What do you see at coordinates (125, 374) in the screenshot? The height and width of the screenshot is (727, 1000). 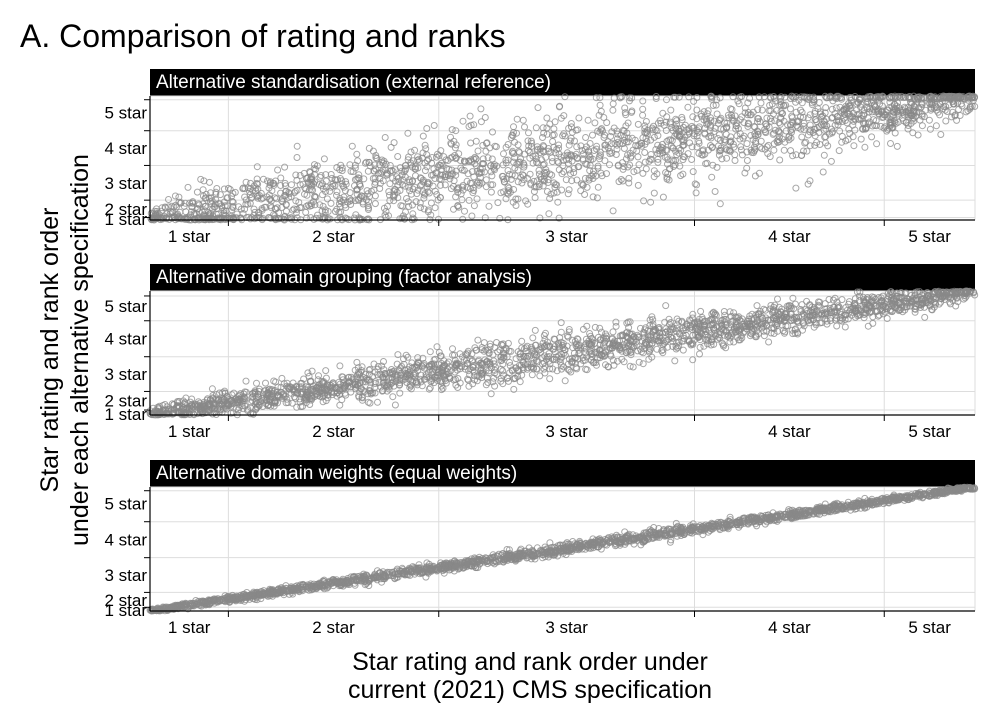 I see `y-tick-label: 3 star` at bounding box center [125, 374].